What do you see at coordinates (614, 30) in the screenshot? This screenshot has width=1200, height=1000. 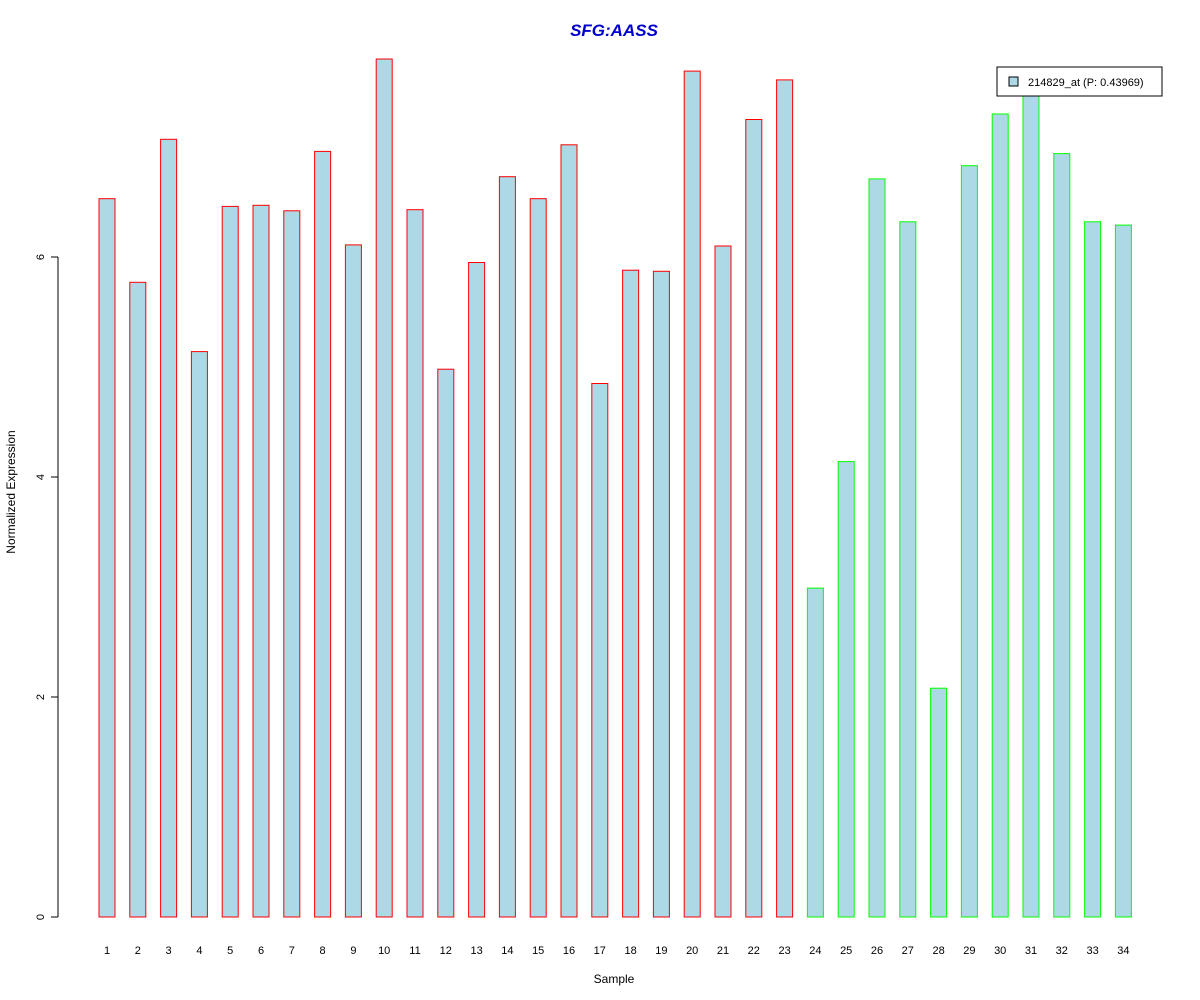 I see `chart-title: SFG:AASS` at bounding box center [614, 30].